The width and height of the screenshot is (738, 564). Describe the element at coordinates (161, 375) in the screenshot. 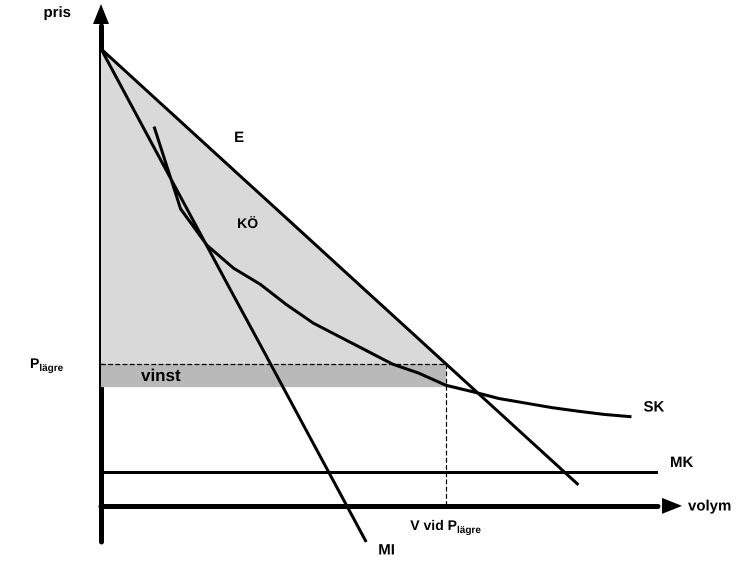

I see `band-label: vinst` at that location.